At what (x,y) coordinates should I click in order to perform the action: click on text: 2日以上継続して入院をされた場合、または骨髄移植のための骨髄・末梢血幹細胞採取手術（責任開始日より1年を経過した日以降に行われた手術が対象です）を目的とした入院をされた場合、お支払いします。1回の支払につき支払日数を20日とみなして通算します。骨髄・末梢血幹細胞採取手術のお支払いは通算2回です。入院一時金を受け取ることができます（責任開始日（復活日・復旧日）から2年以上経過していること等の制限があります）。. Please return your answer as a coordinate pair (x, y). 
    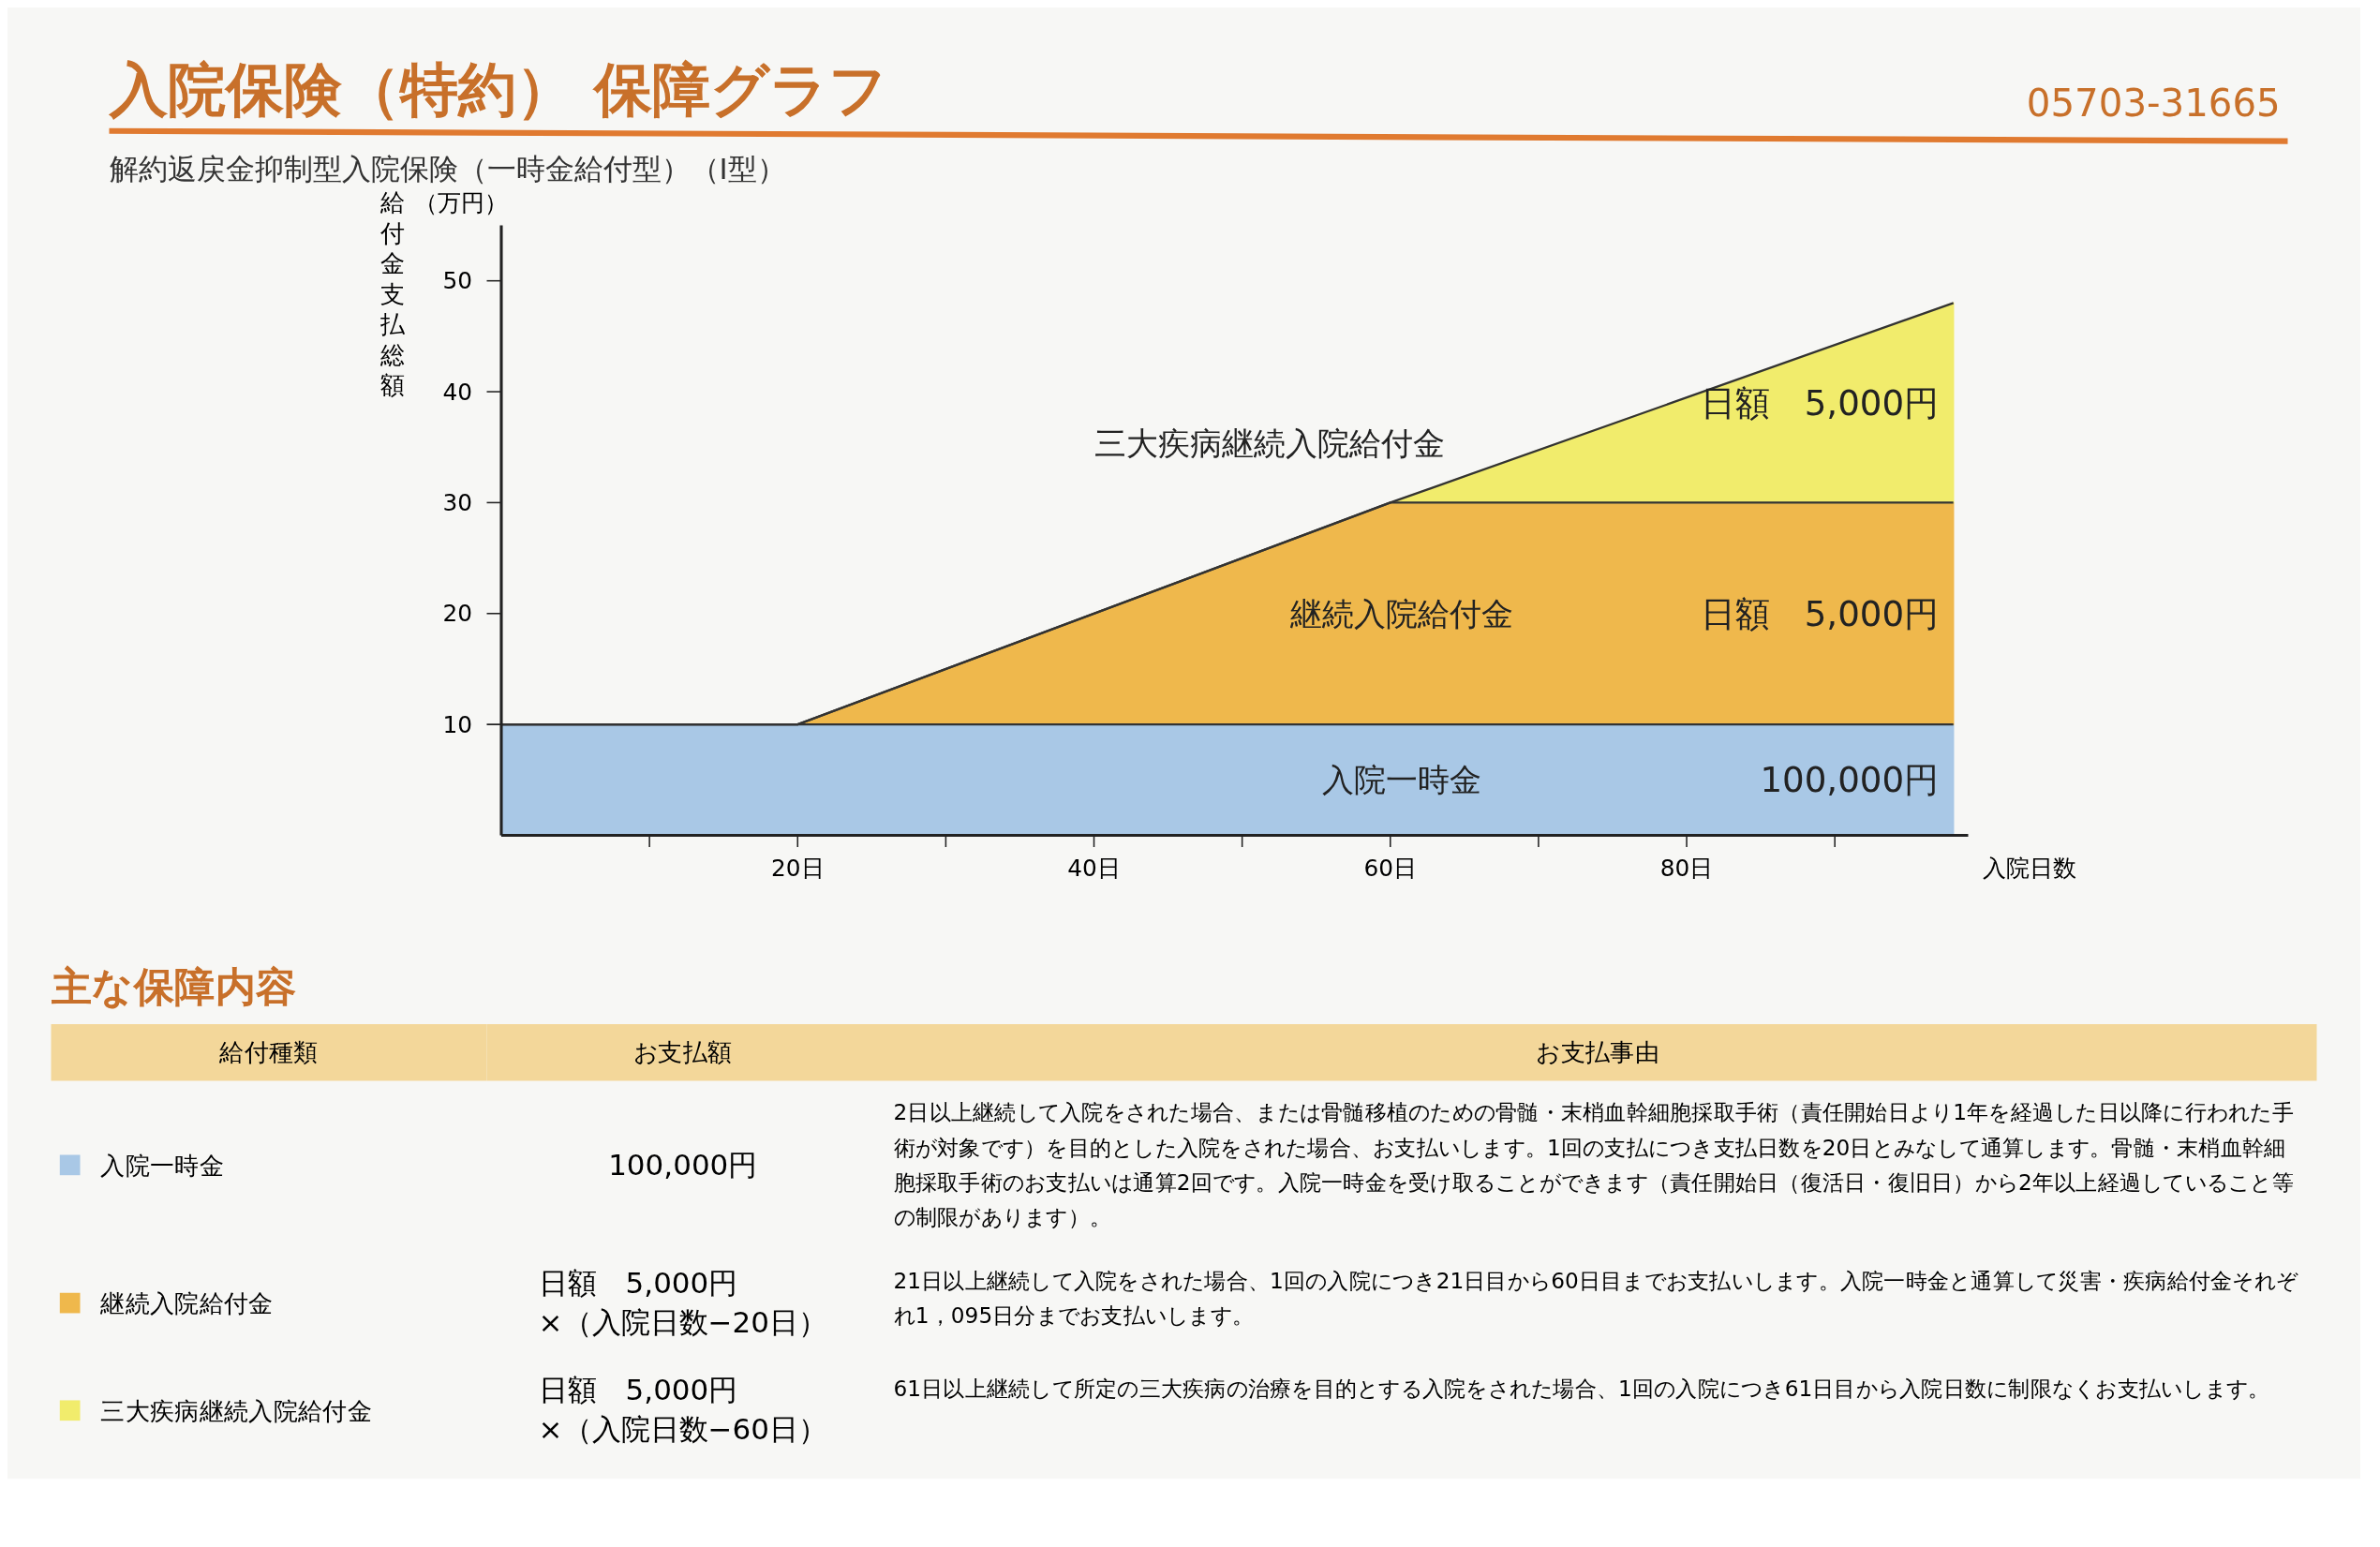
    Looking at the image, I should click on (1593, 1165).